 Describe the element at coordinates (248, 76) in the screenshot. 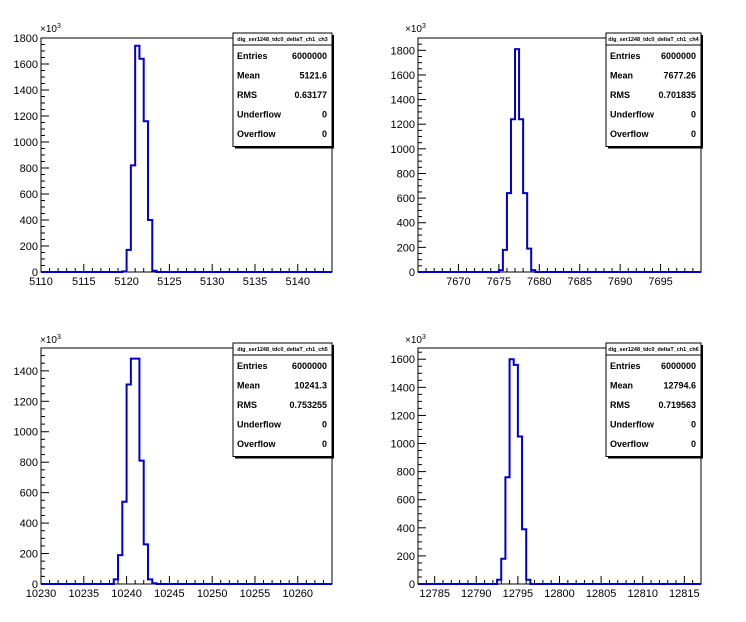

I see `stats-label: Mean` at that location.